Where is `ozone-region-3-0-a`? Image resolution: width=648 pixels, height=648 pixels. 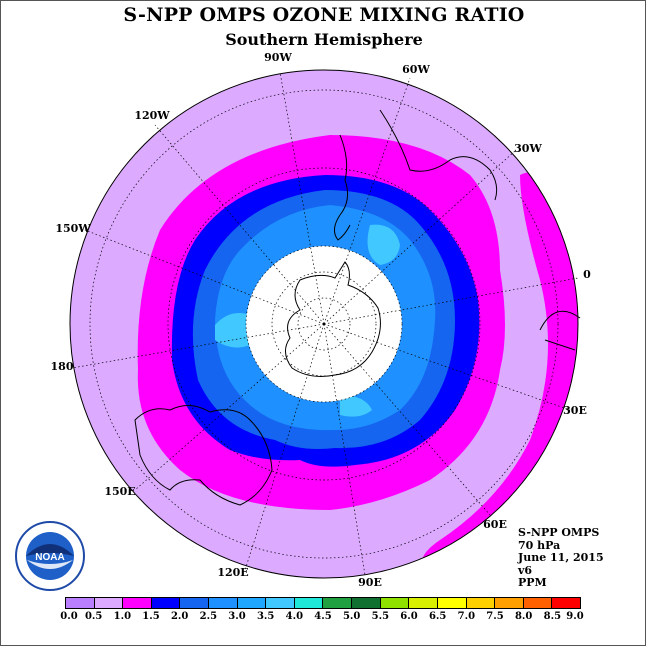 ozone-region-3-0-a is located at coordinates (383, 244).